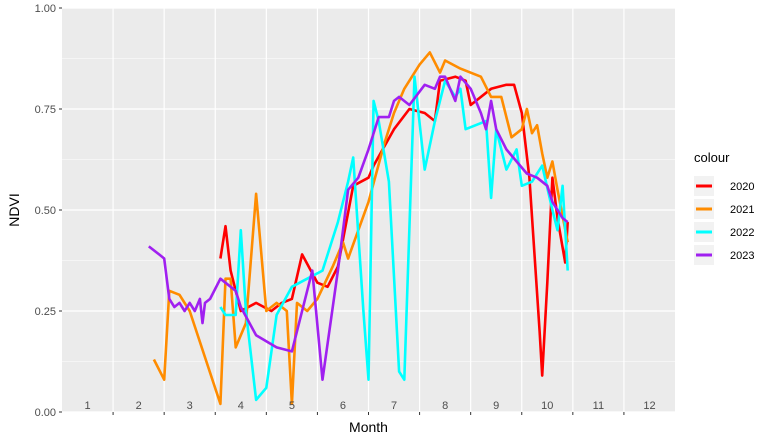 The height and width of the screenshot is (442, 773). Describe the element at coordinates (139, 406) in the screenshot. I see `month-label: 2` at that location.